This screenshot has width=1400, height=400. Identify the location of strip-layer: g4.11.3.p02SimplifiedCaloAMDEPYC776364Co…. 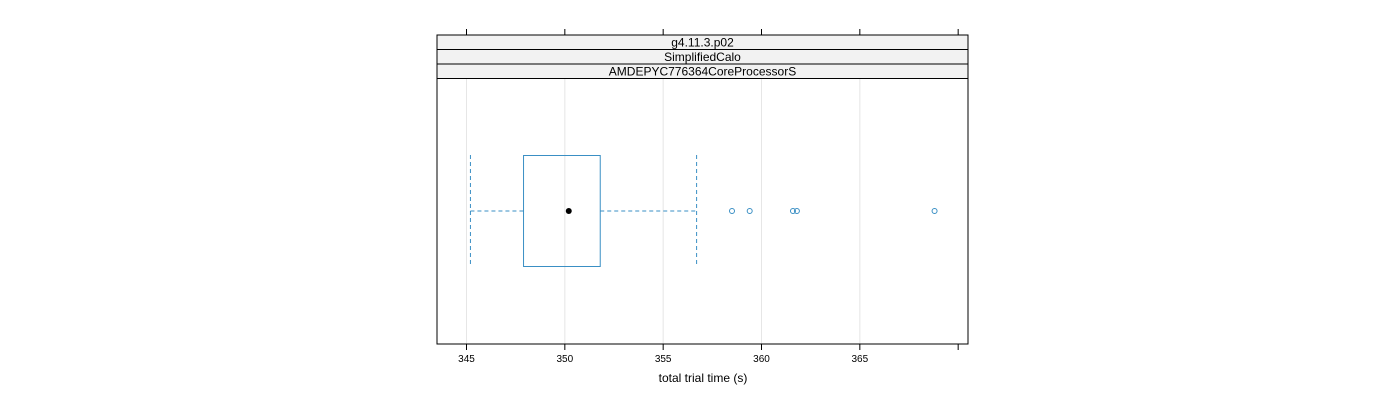
(702, 56).